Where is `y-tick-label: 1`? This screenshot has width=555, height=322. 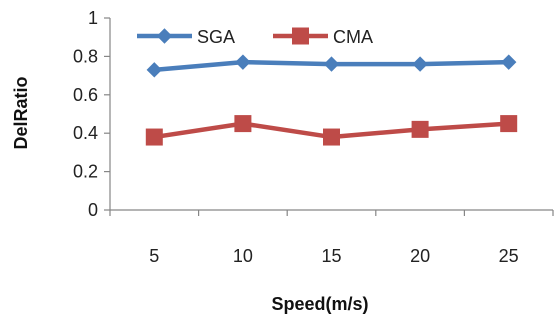
y-tick-label: 1 is located at coordinates (93, 18).